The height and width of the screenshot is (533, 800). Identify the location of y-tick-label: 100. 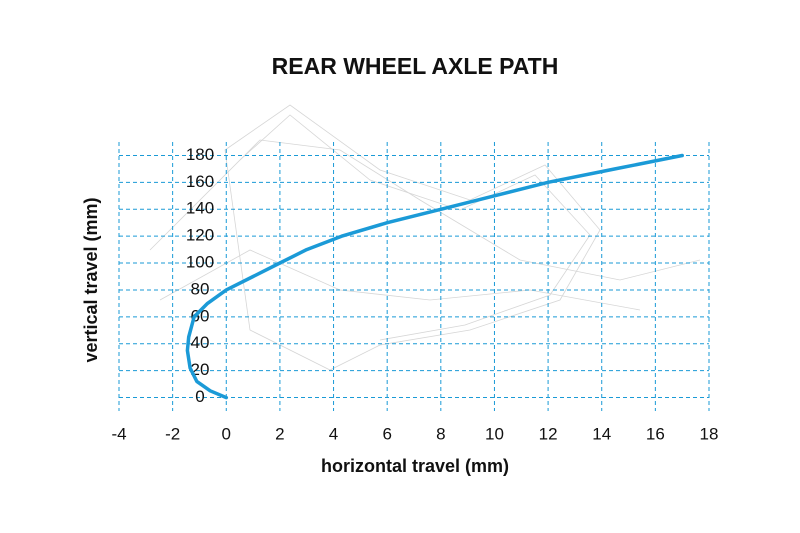
(200, 262).